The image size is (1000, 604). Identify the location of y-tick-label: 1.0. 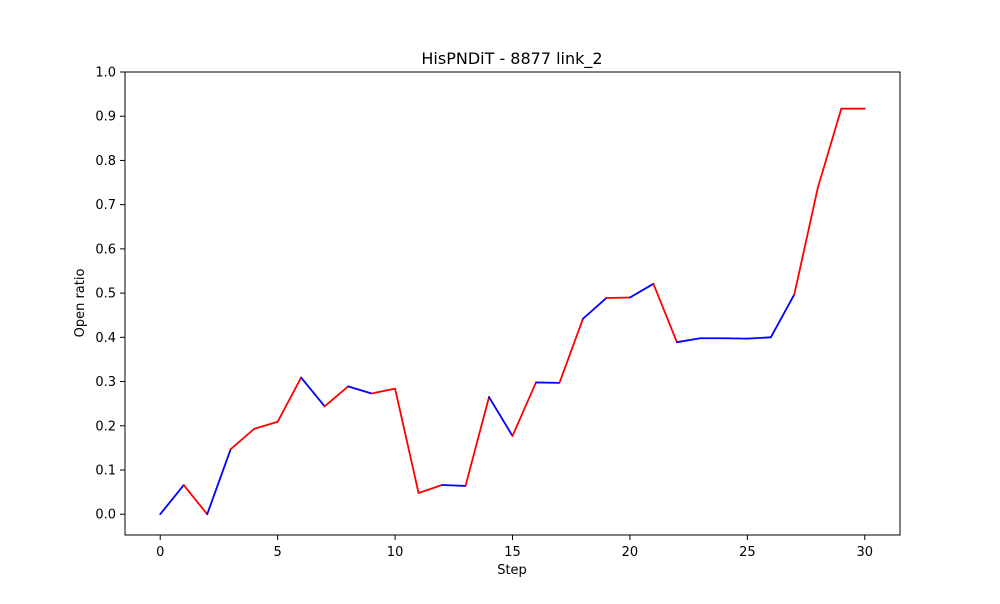
(105, 73).